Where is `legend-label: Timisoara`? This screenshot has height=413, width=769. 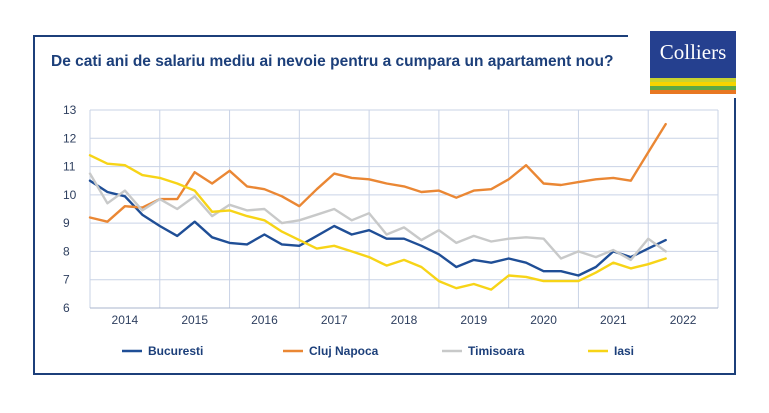 legend-label: Timisoara is located at coordinates (496, 351).